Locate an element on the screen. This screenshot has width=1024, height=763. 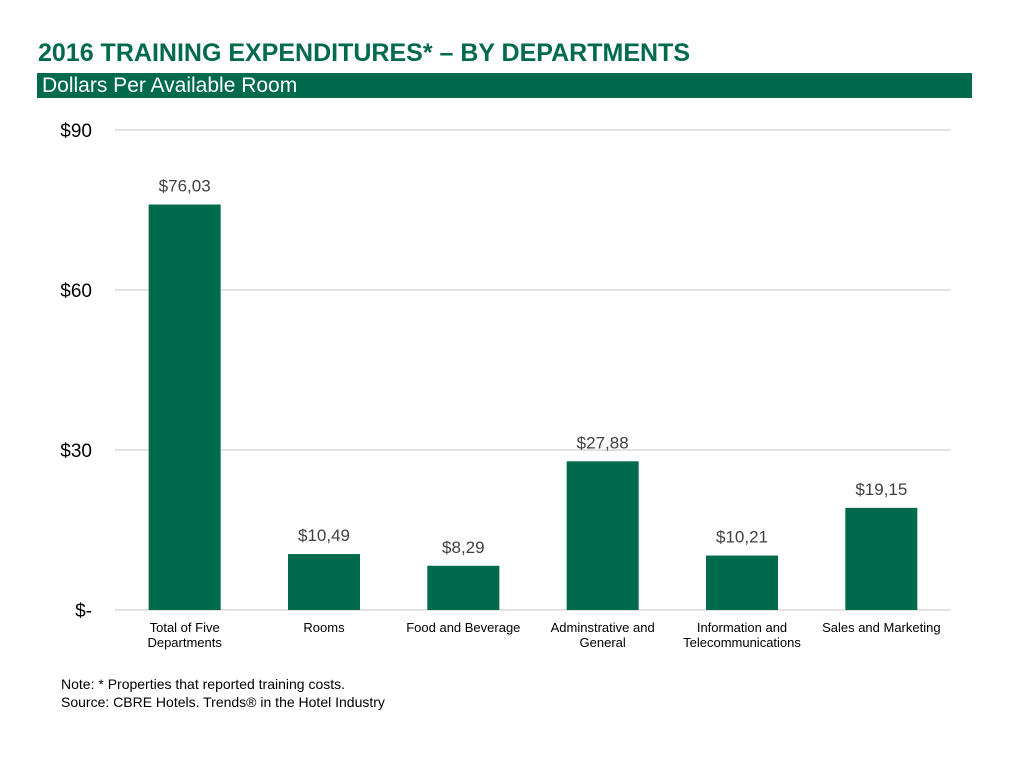
y-tick-label: $- is located at coordinates (83, 611).